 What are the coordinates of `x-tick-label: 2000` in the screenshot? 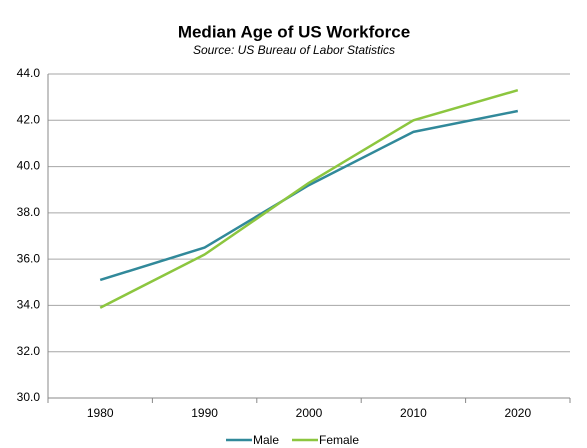 It's located at (309, 413).